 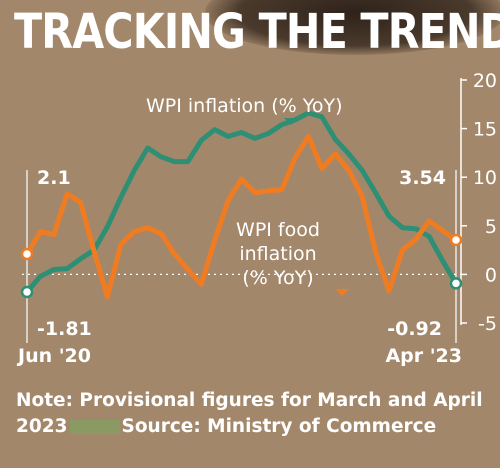 I want to click on y-tick-label: 15, so click(x=485, y=130).